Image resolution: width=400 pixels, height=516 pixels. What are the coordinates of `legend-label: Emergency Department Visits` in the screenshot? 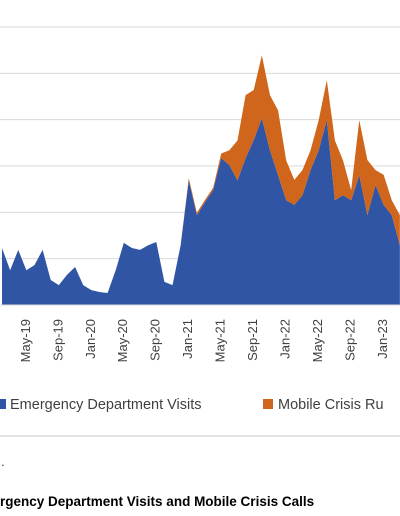 It's located at (106, 405).